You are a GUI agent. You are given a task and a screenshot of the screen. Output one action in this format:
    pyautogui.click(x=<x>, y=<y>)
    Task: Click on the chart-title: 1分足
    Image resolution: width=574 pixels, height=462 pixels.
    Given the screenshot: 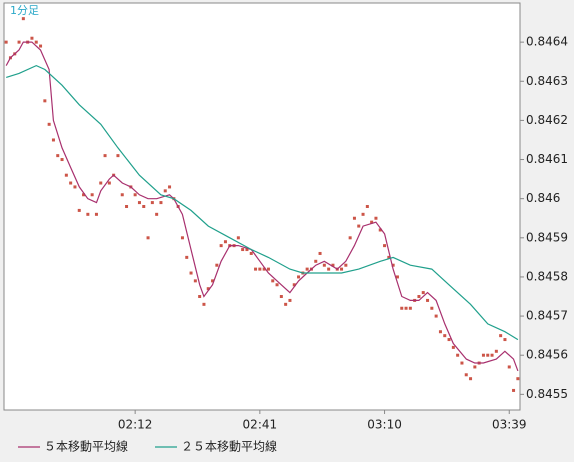 What is the action you would take?
    pyautogui.click(x=24, y=10)
    